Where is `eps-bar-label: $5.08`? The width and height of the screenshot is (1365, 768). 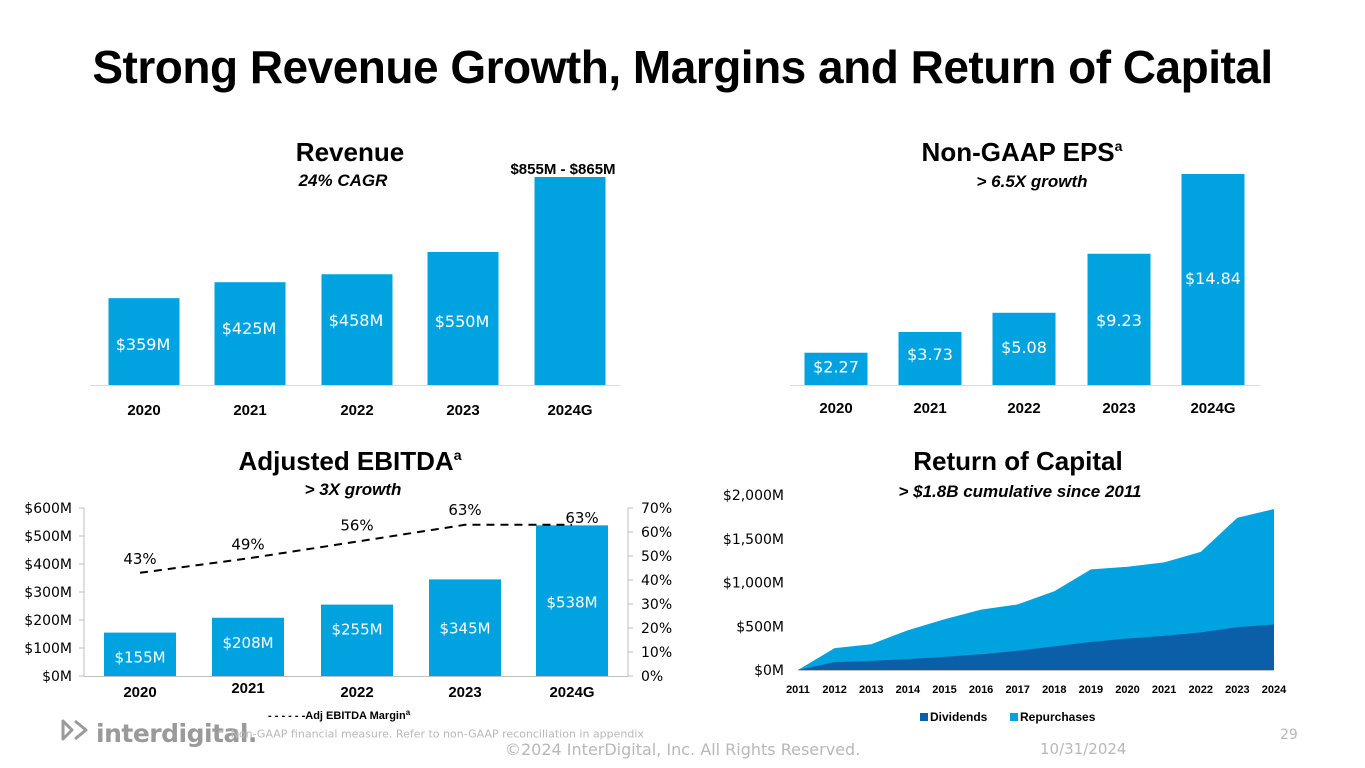 eps-bar-label: $5.08 is located at coordinates (1024, 347).